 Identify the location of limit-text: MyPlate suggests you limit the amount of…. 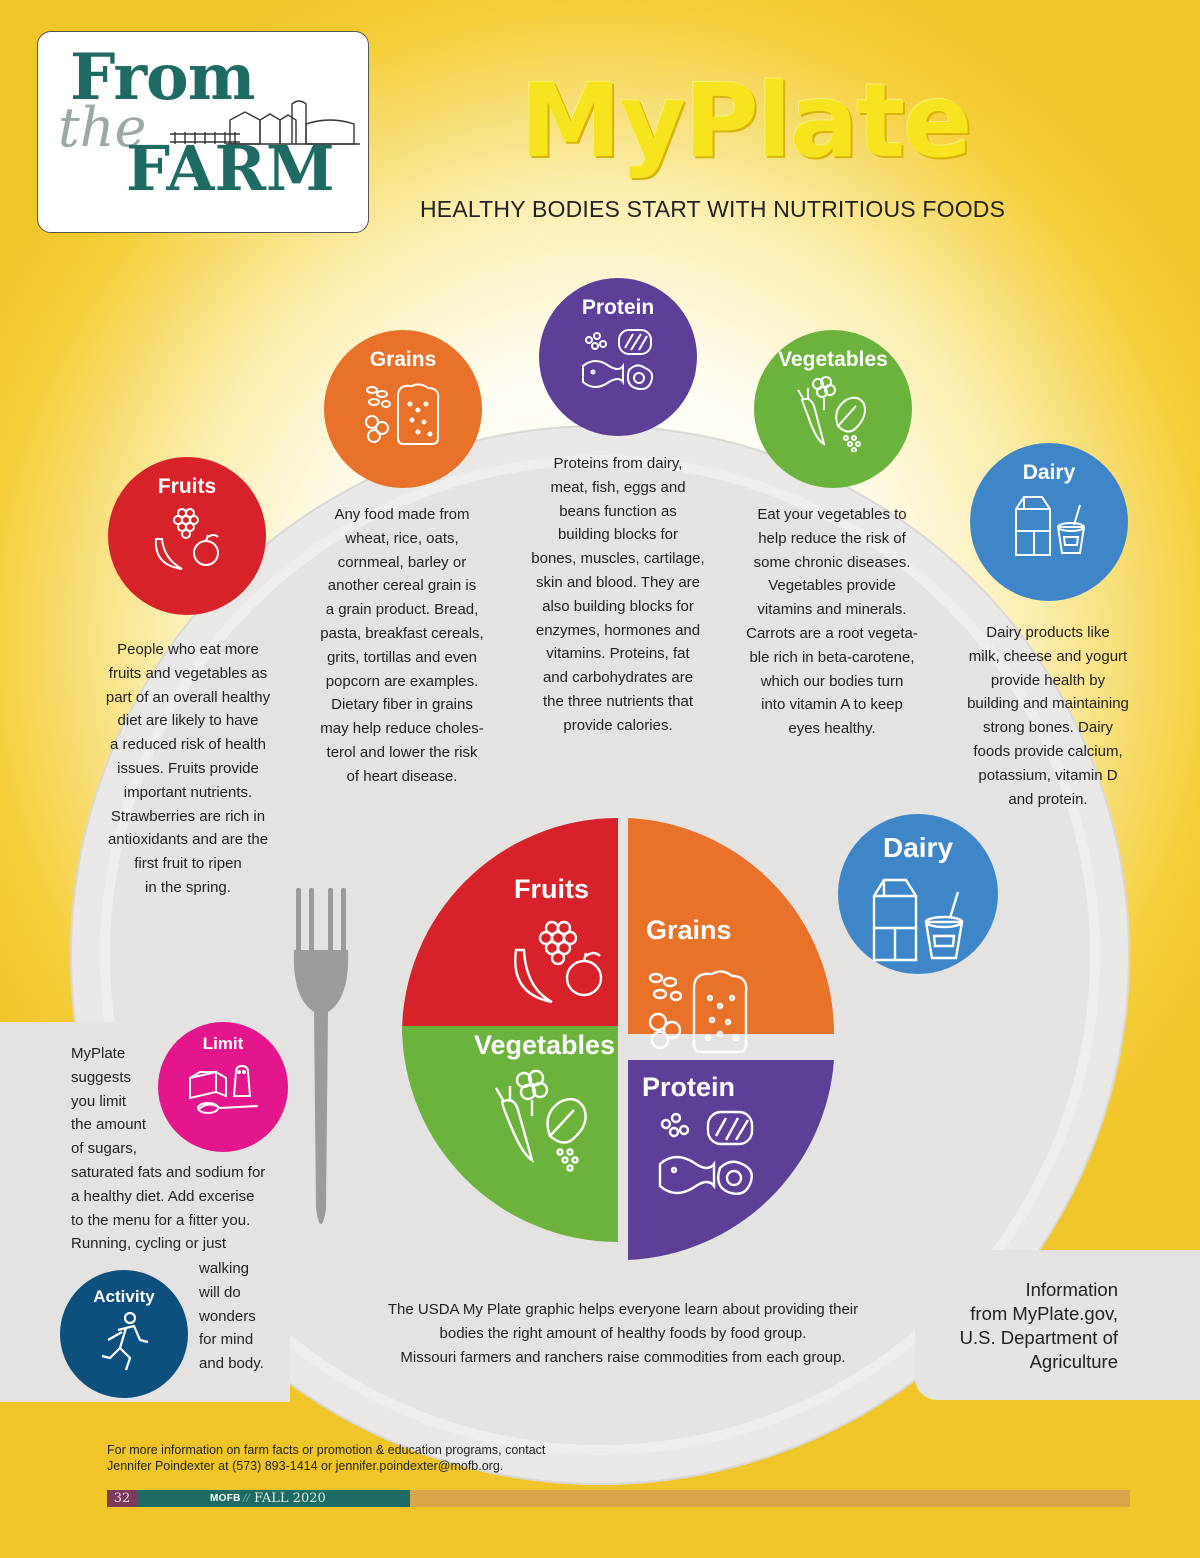
(168, 1149).